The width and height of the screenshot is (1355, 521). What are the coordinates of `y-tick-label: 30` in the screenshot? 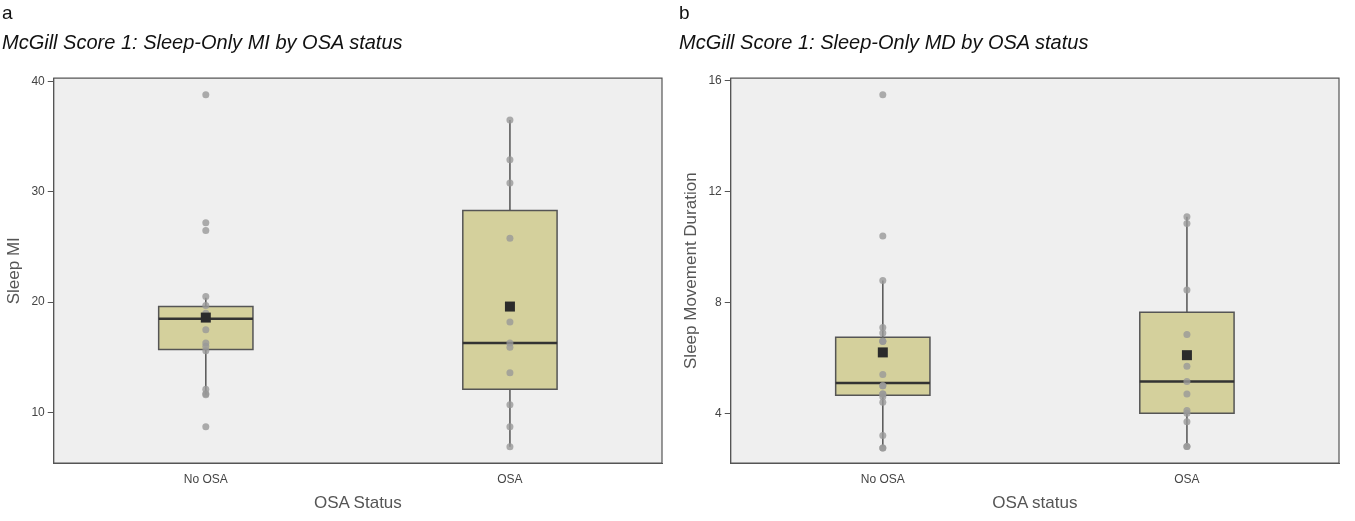 It's located at (38, 191).